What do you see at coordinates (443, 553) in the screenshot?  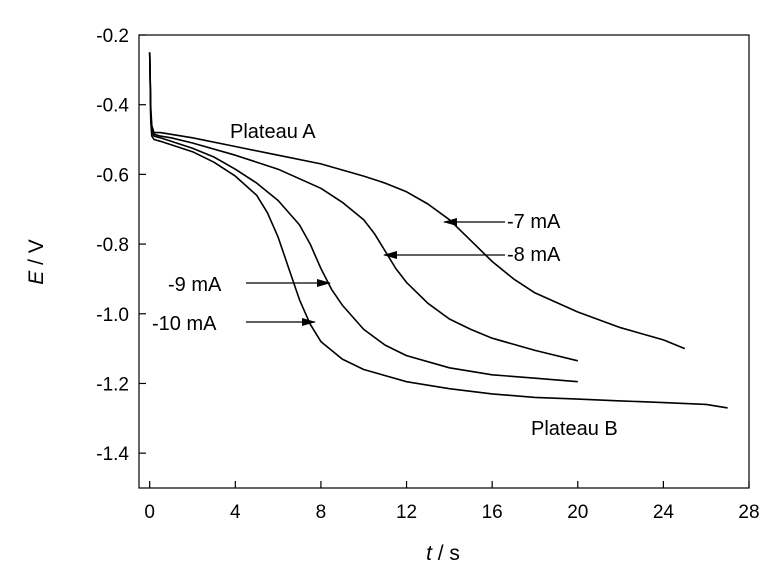 I see `x-axis-title: t / s` at bounding box center [443, 553].